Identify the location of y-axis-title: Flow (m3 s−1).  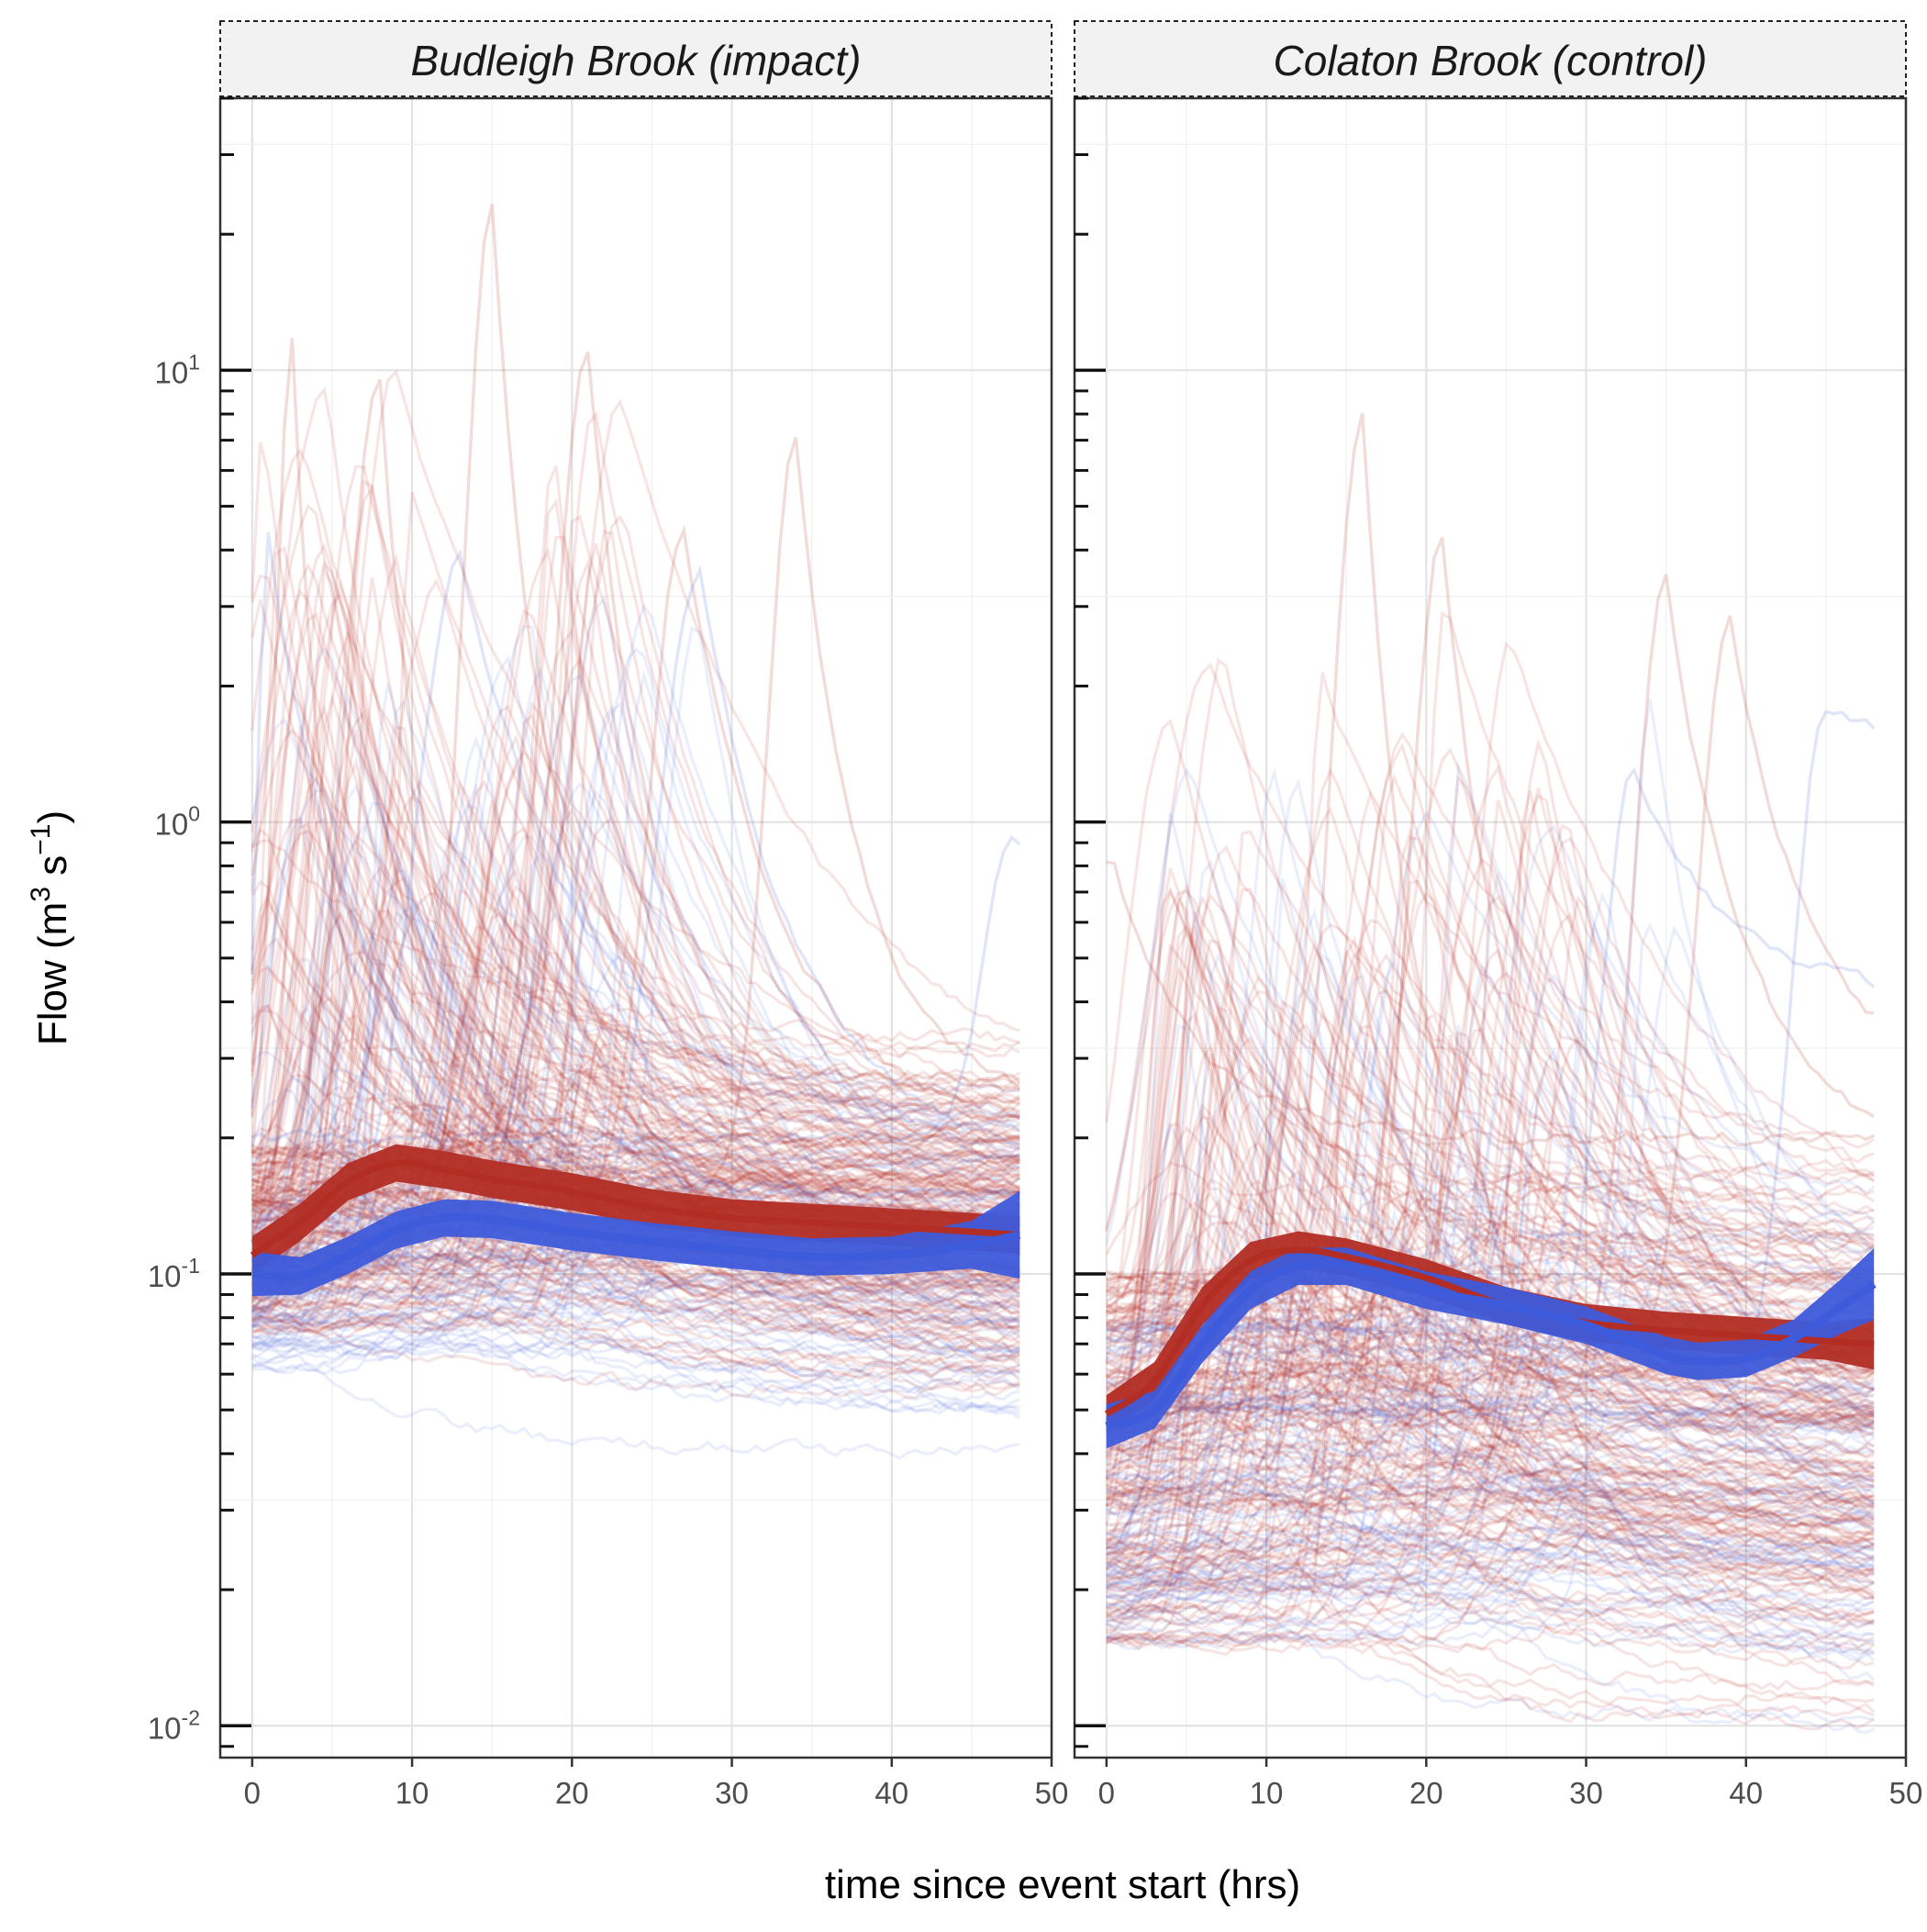
(50, 927).